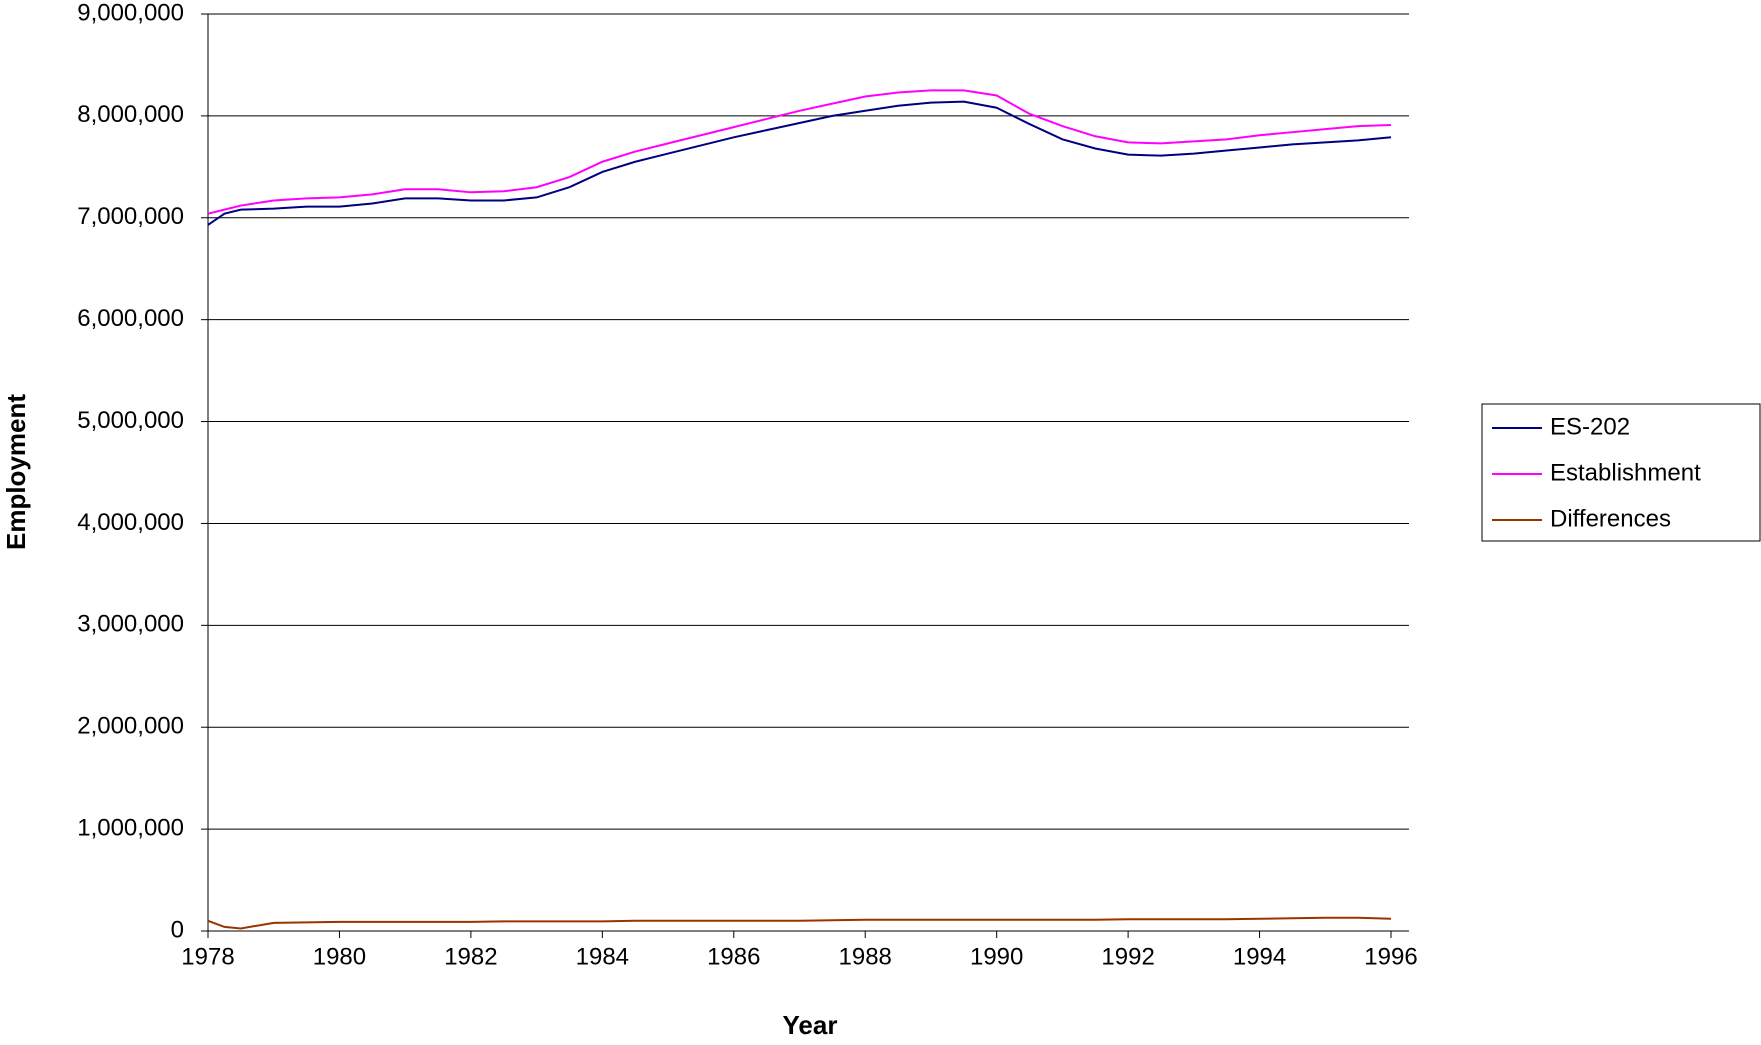  What do you see at coordinates (130, 114) in the screenshot?
I see `y-tick-label: 8,000,000` at bounding box center [130, 114].